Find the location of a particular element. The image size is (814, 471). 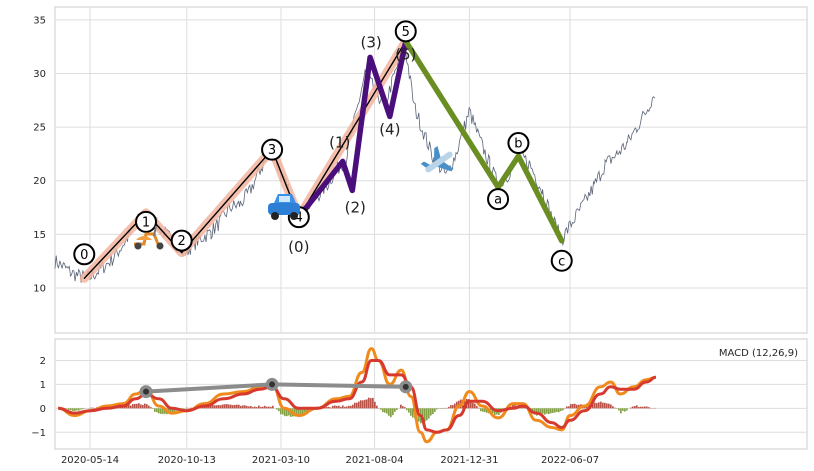

macd-line-signal is located at coordinates (357, 396).